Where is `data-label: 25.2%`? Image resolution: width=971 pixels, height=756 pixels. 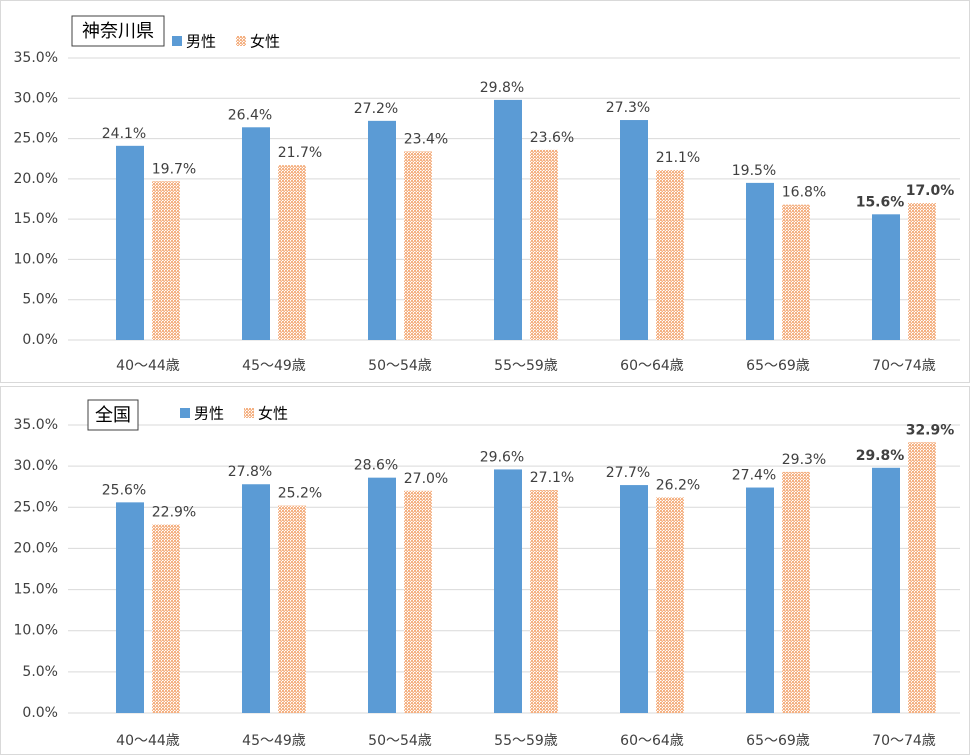
data-label: 25.2% is located at coordinates (300, 494).